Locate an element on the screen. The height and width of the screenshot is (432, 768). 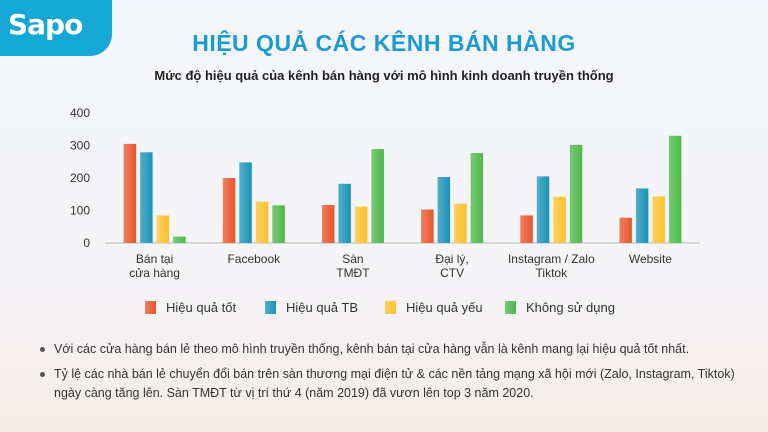
legend-label: Hiệu quả tốt is located at coordinates (201, 307).